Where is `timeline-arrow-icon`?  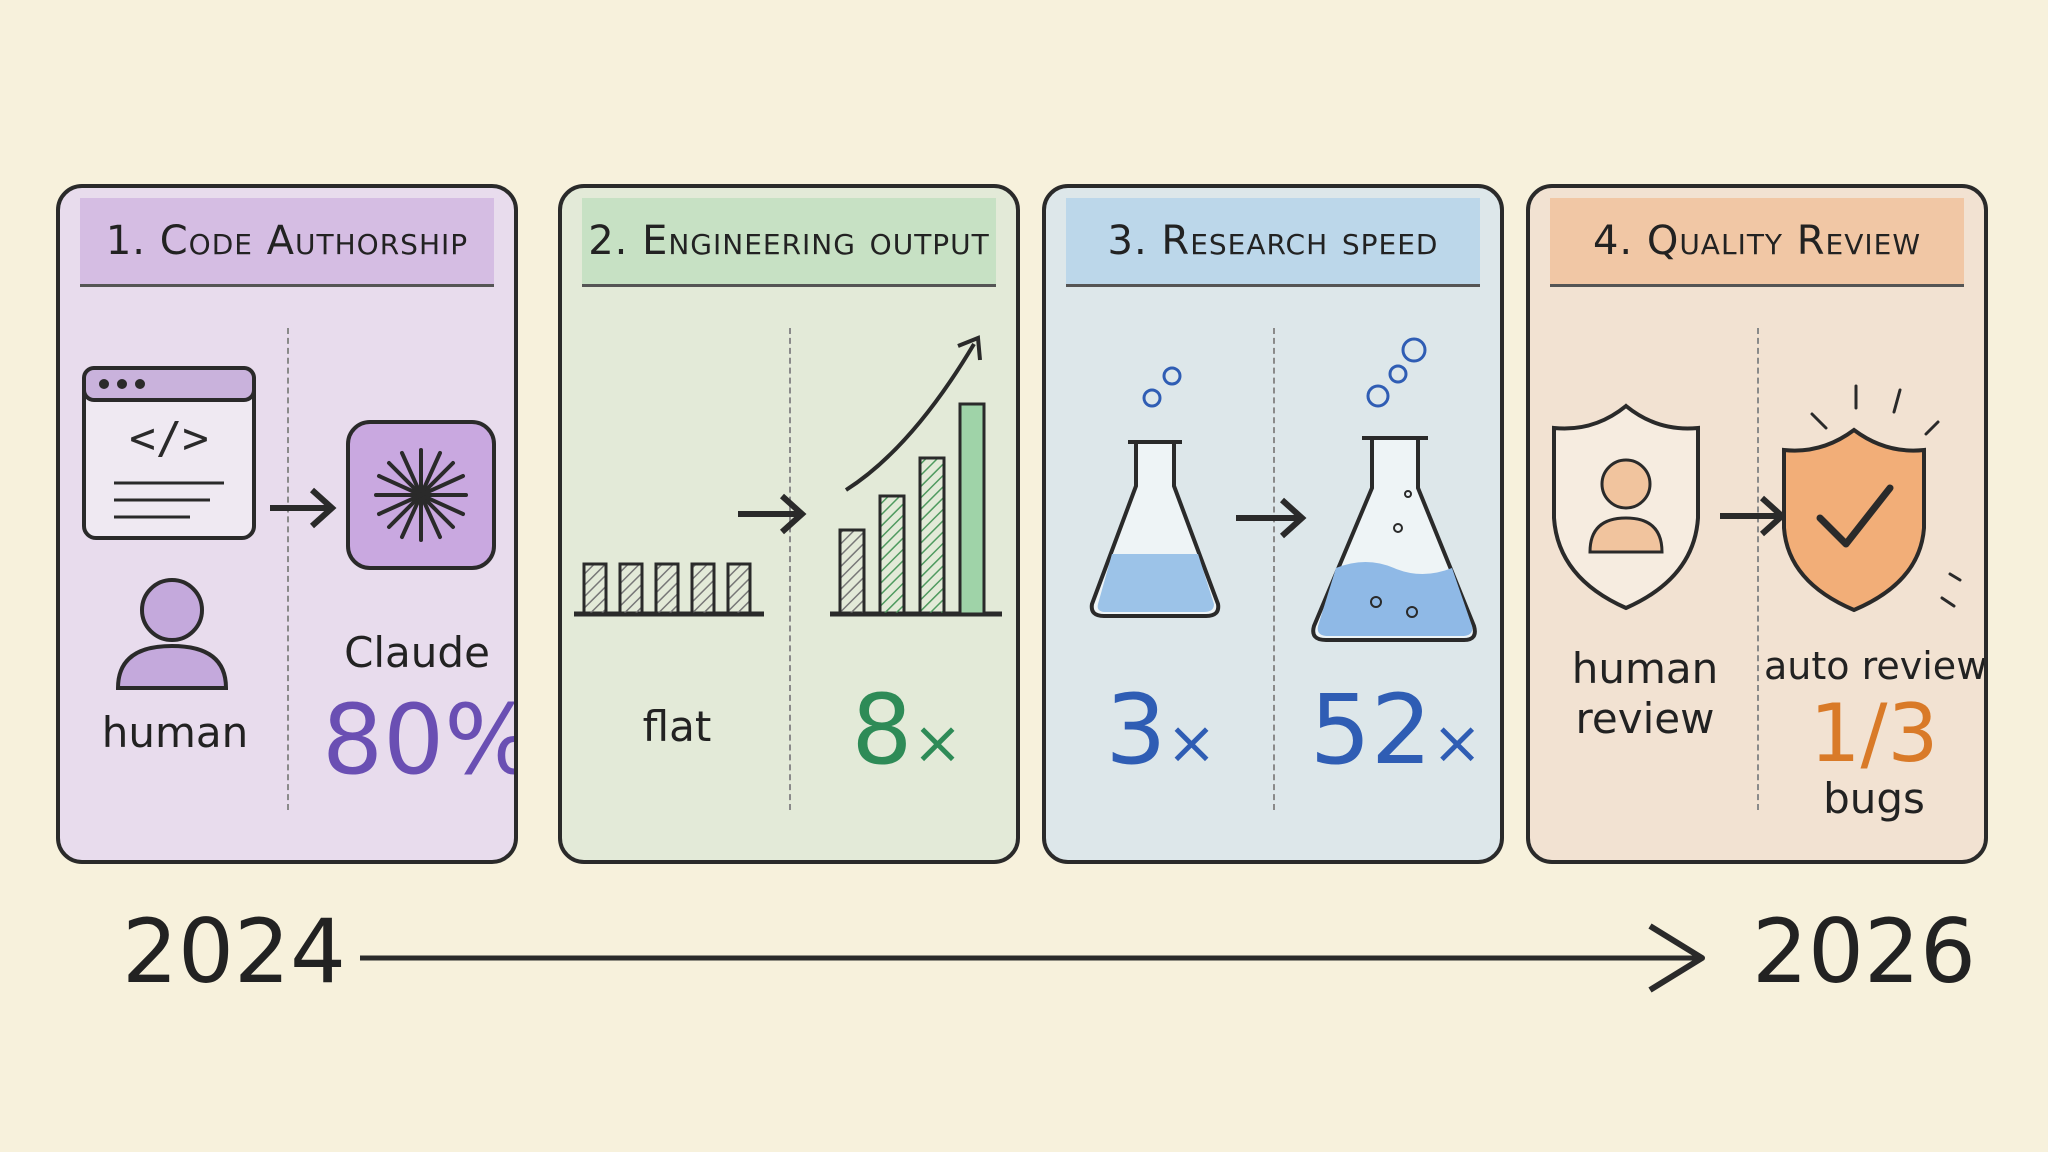
timeline-arrow-icon is located at coordinates (1032, 958).